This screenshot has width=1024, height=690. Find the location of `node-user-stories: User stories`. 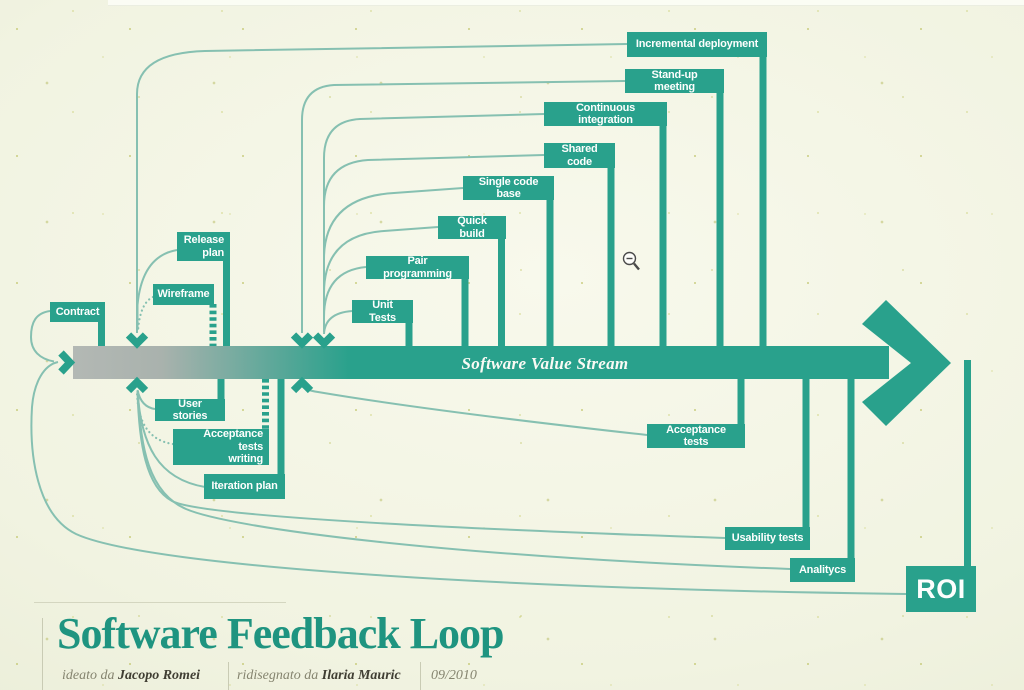

node-user-stories: User stories is located at coordinates (190, 410).